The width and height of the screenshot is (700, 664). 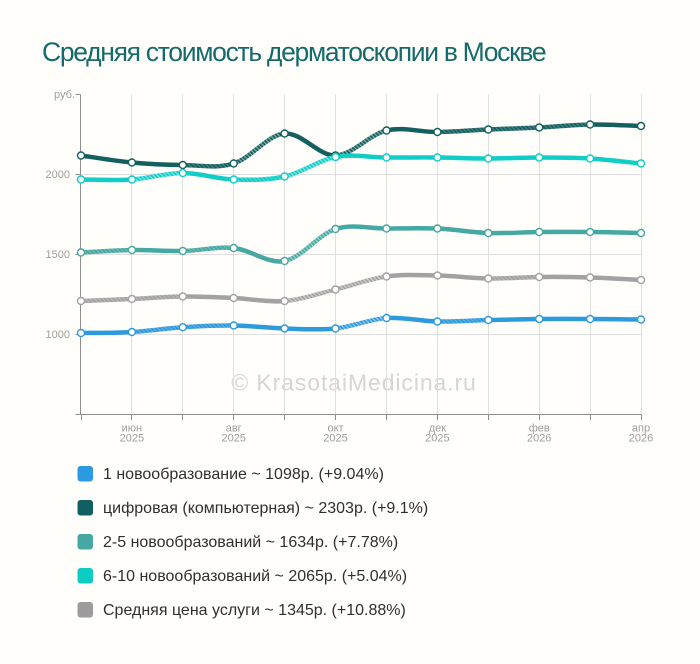 I want to click on svg-text:1 новообразование ~ 1098р. (+9: 1 новообразование ~ 1098р. (+9.04%), so click(x=243, y=474).